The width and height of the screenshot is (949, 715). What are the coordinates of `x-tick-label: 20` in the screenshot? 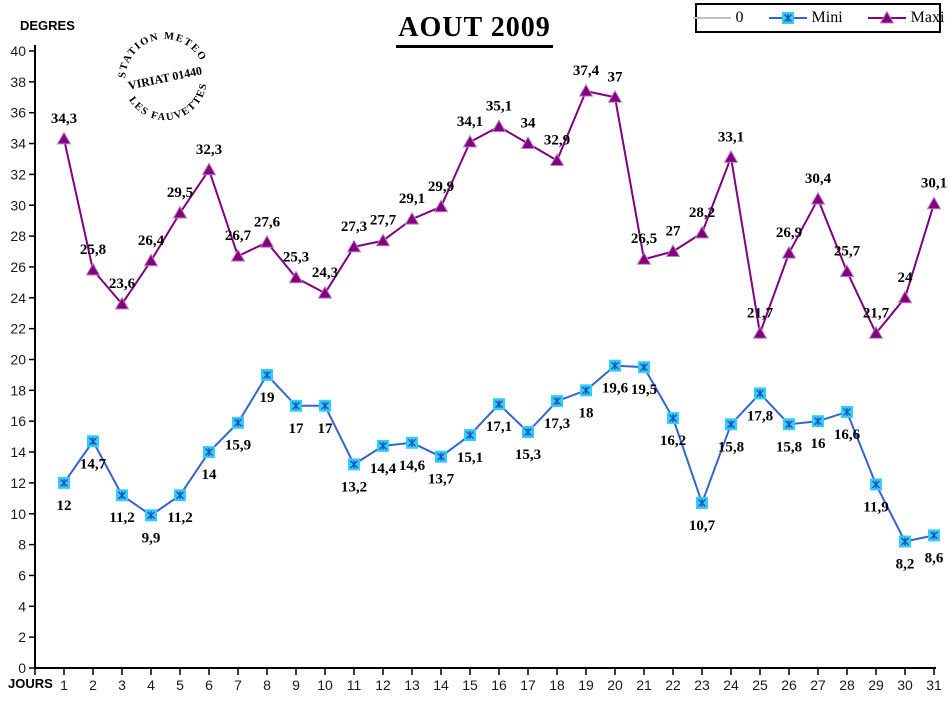 It's located at (615, 685).